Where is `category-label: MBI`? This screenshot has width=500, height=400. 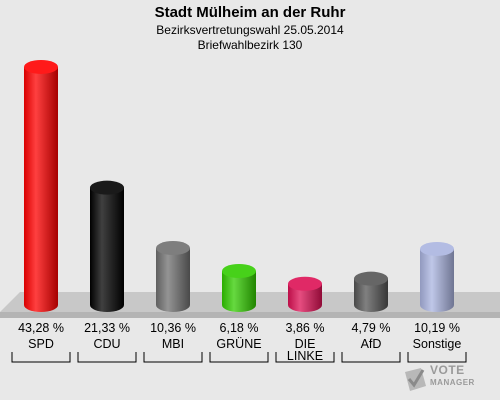 category-label: MBI is located at coordinates (173, 344).